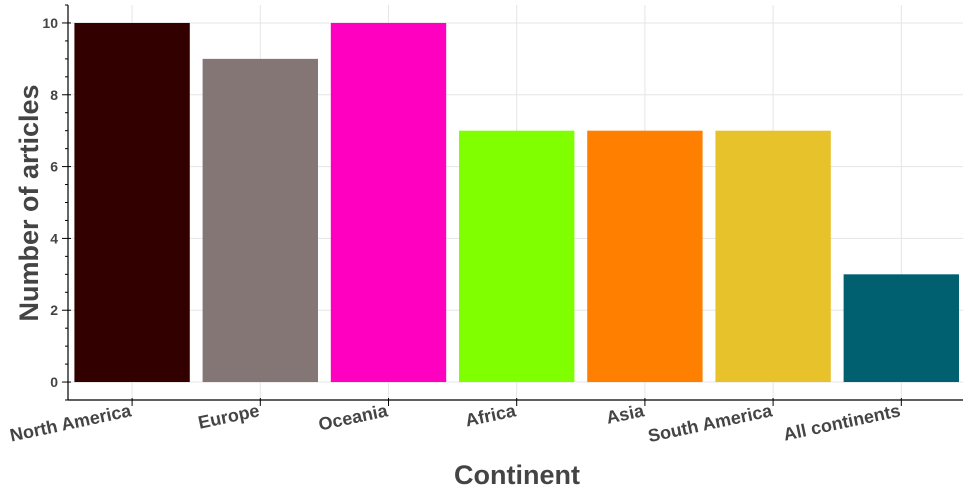 The width and height of the screenshot is (970, 500). I want to click on y-tick-label: 0, so click(54, 382).